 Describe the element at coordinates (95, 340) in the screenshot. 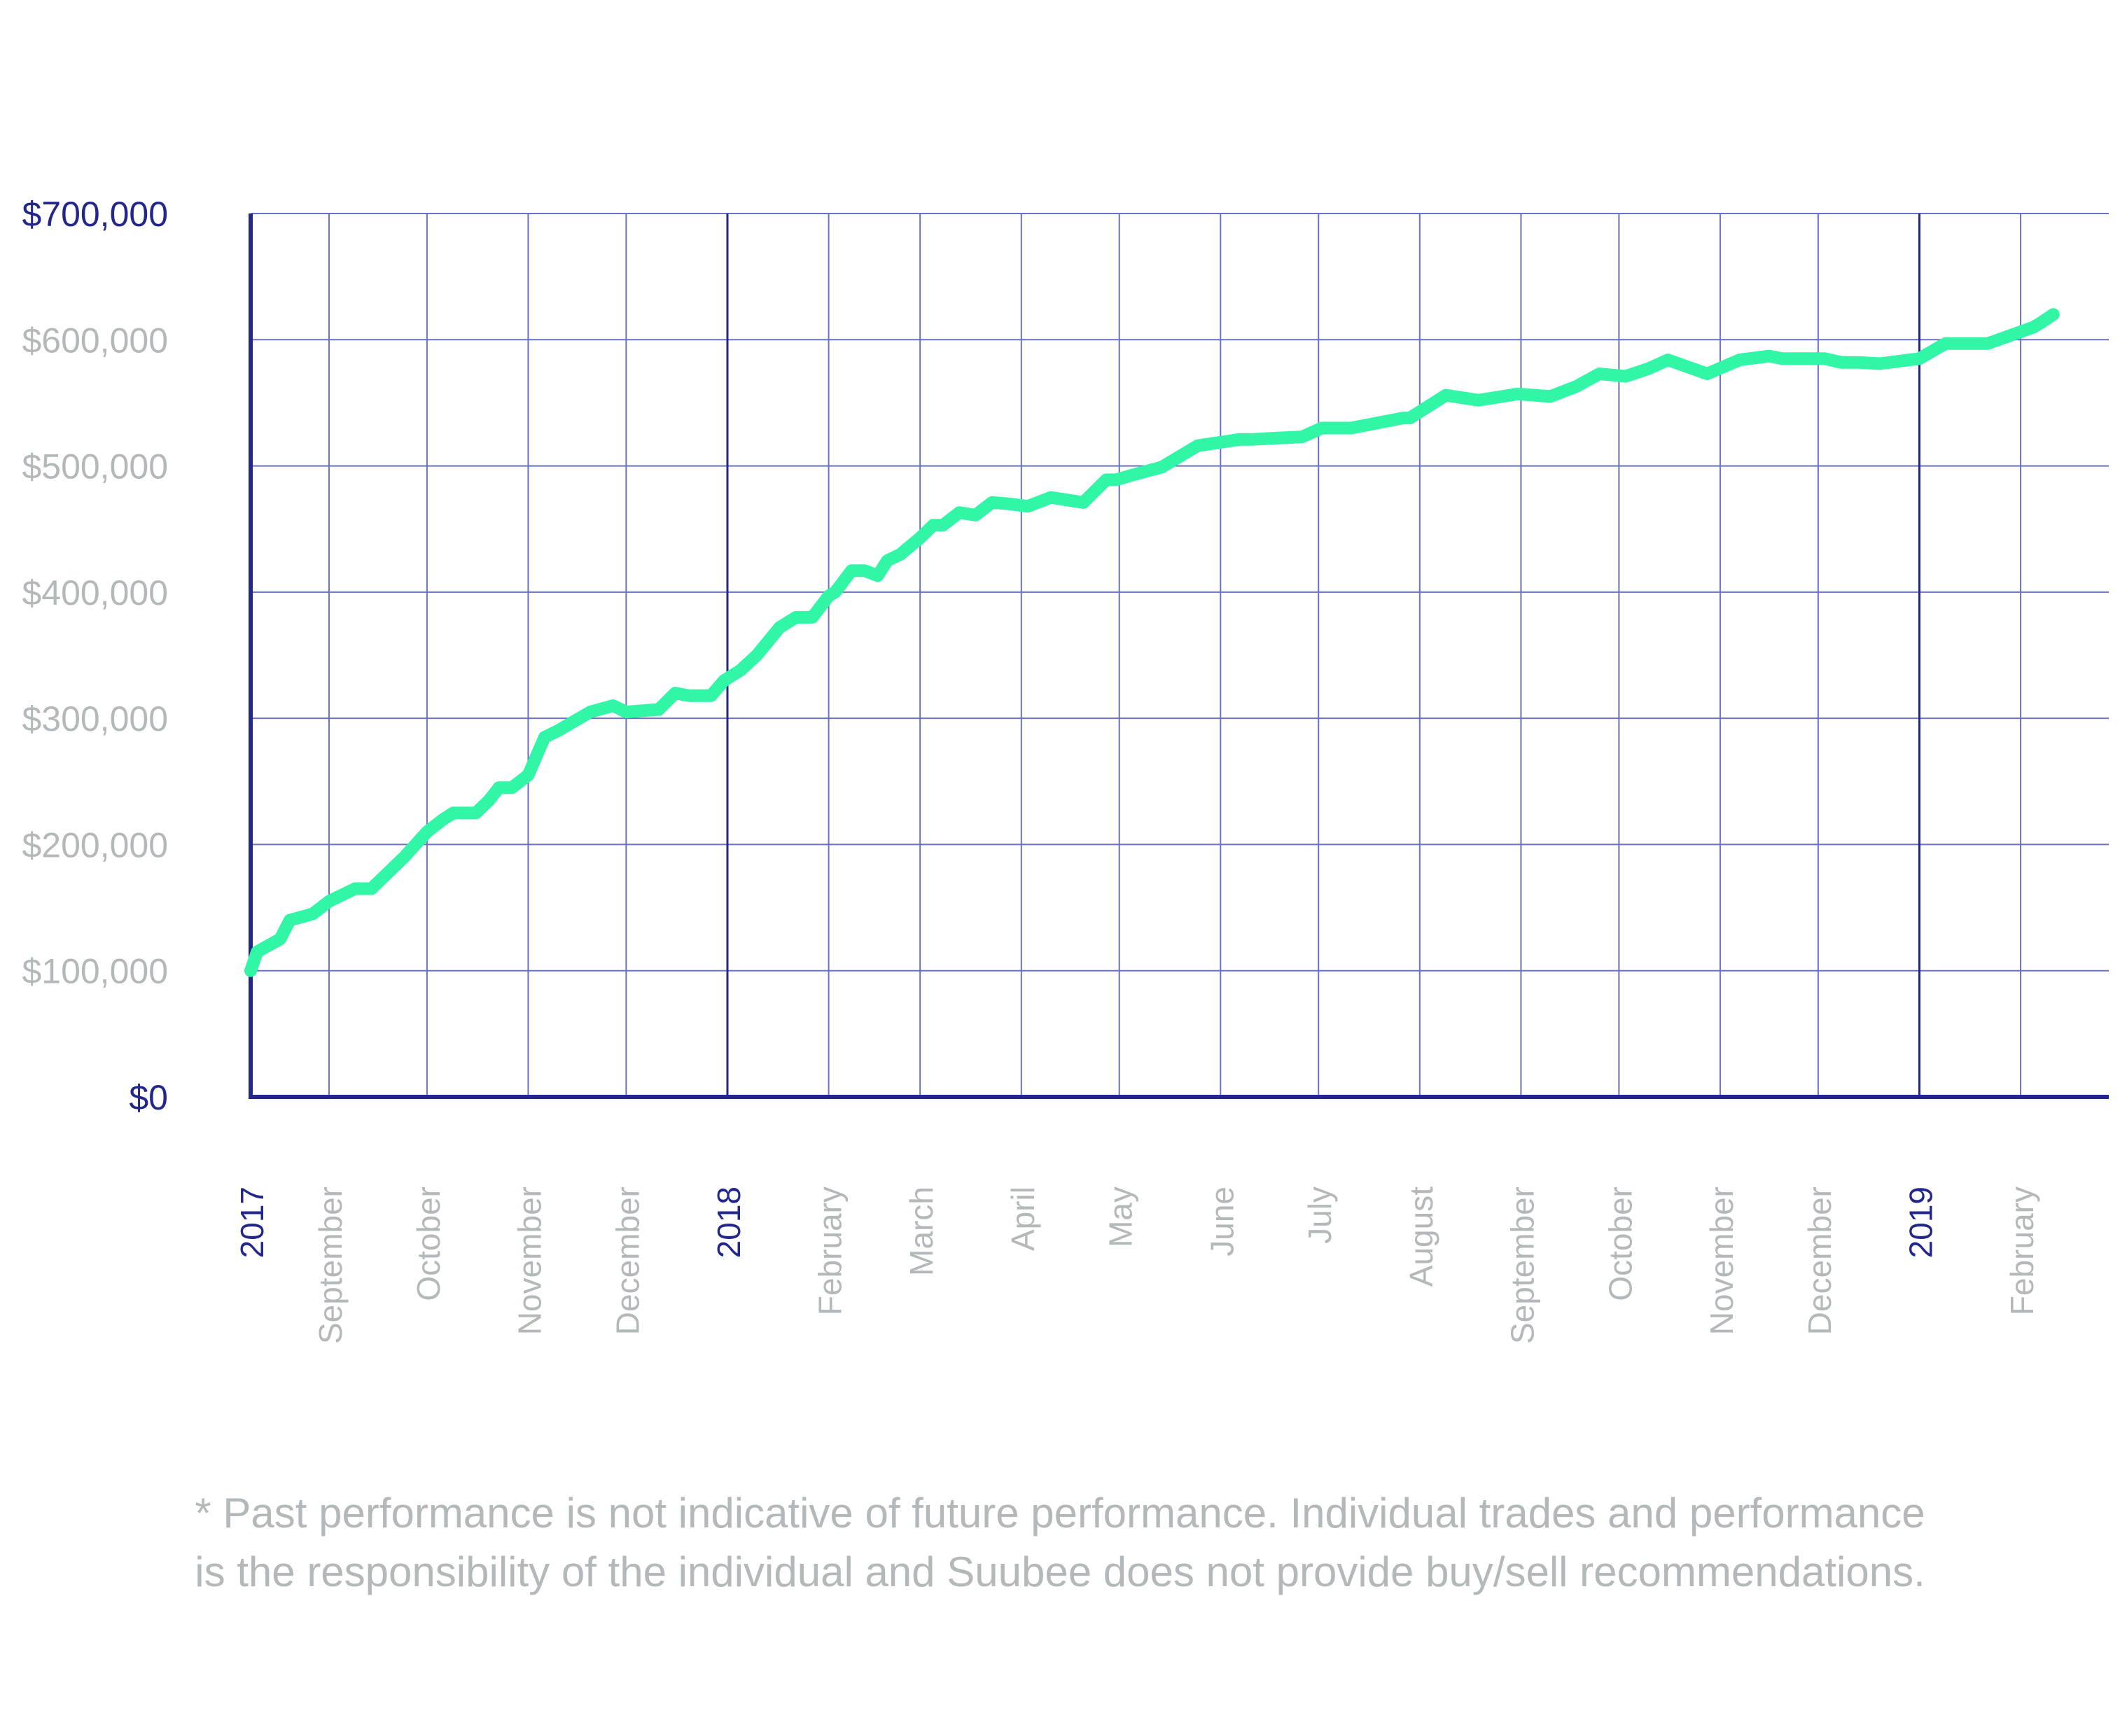

I see `y-tick-label: $600,000` at that location.